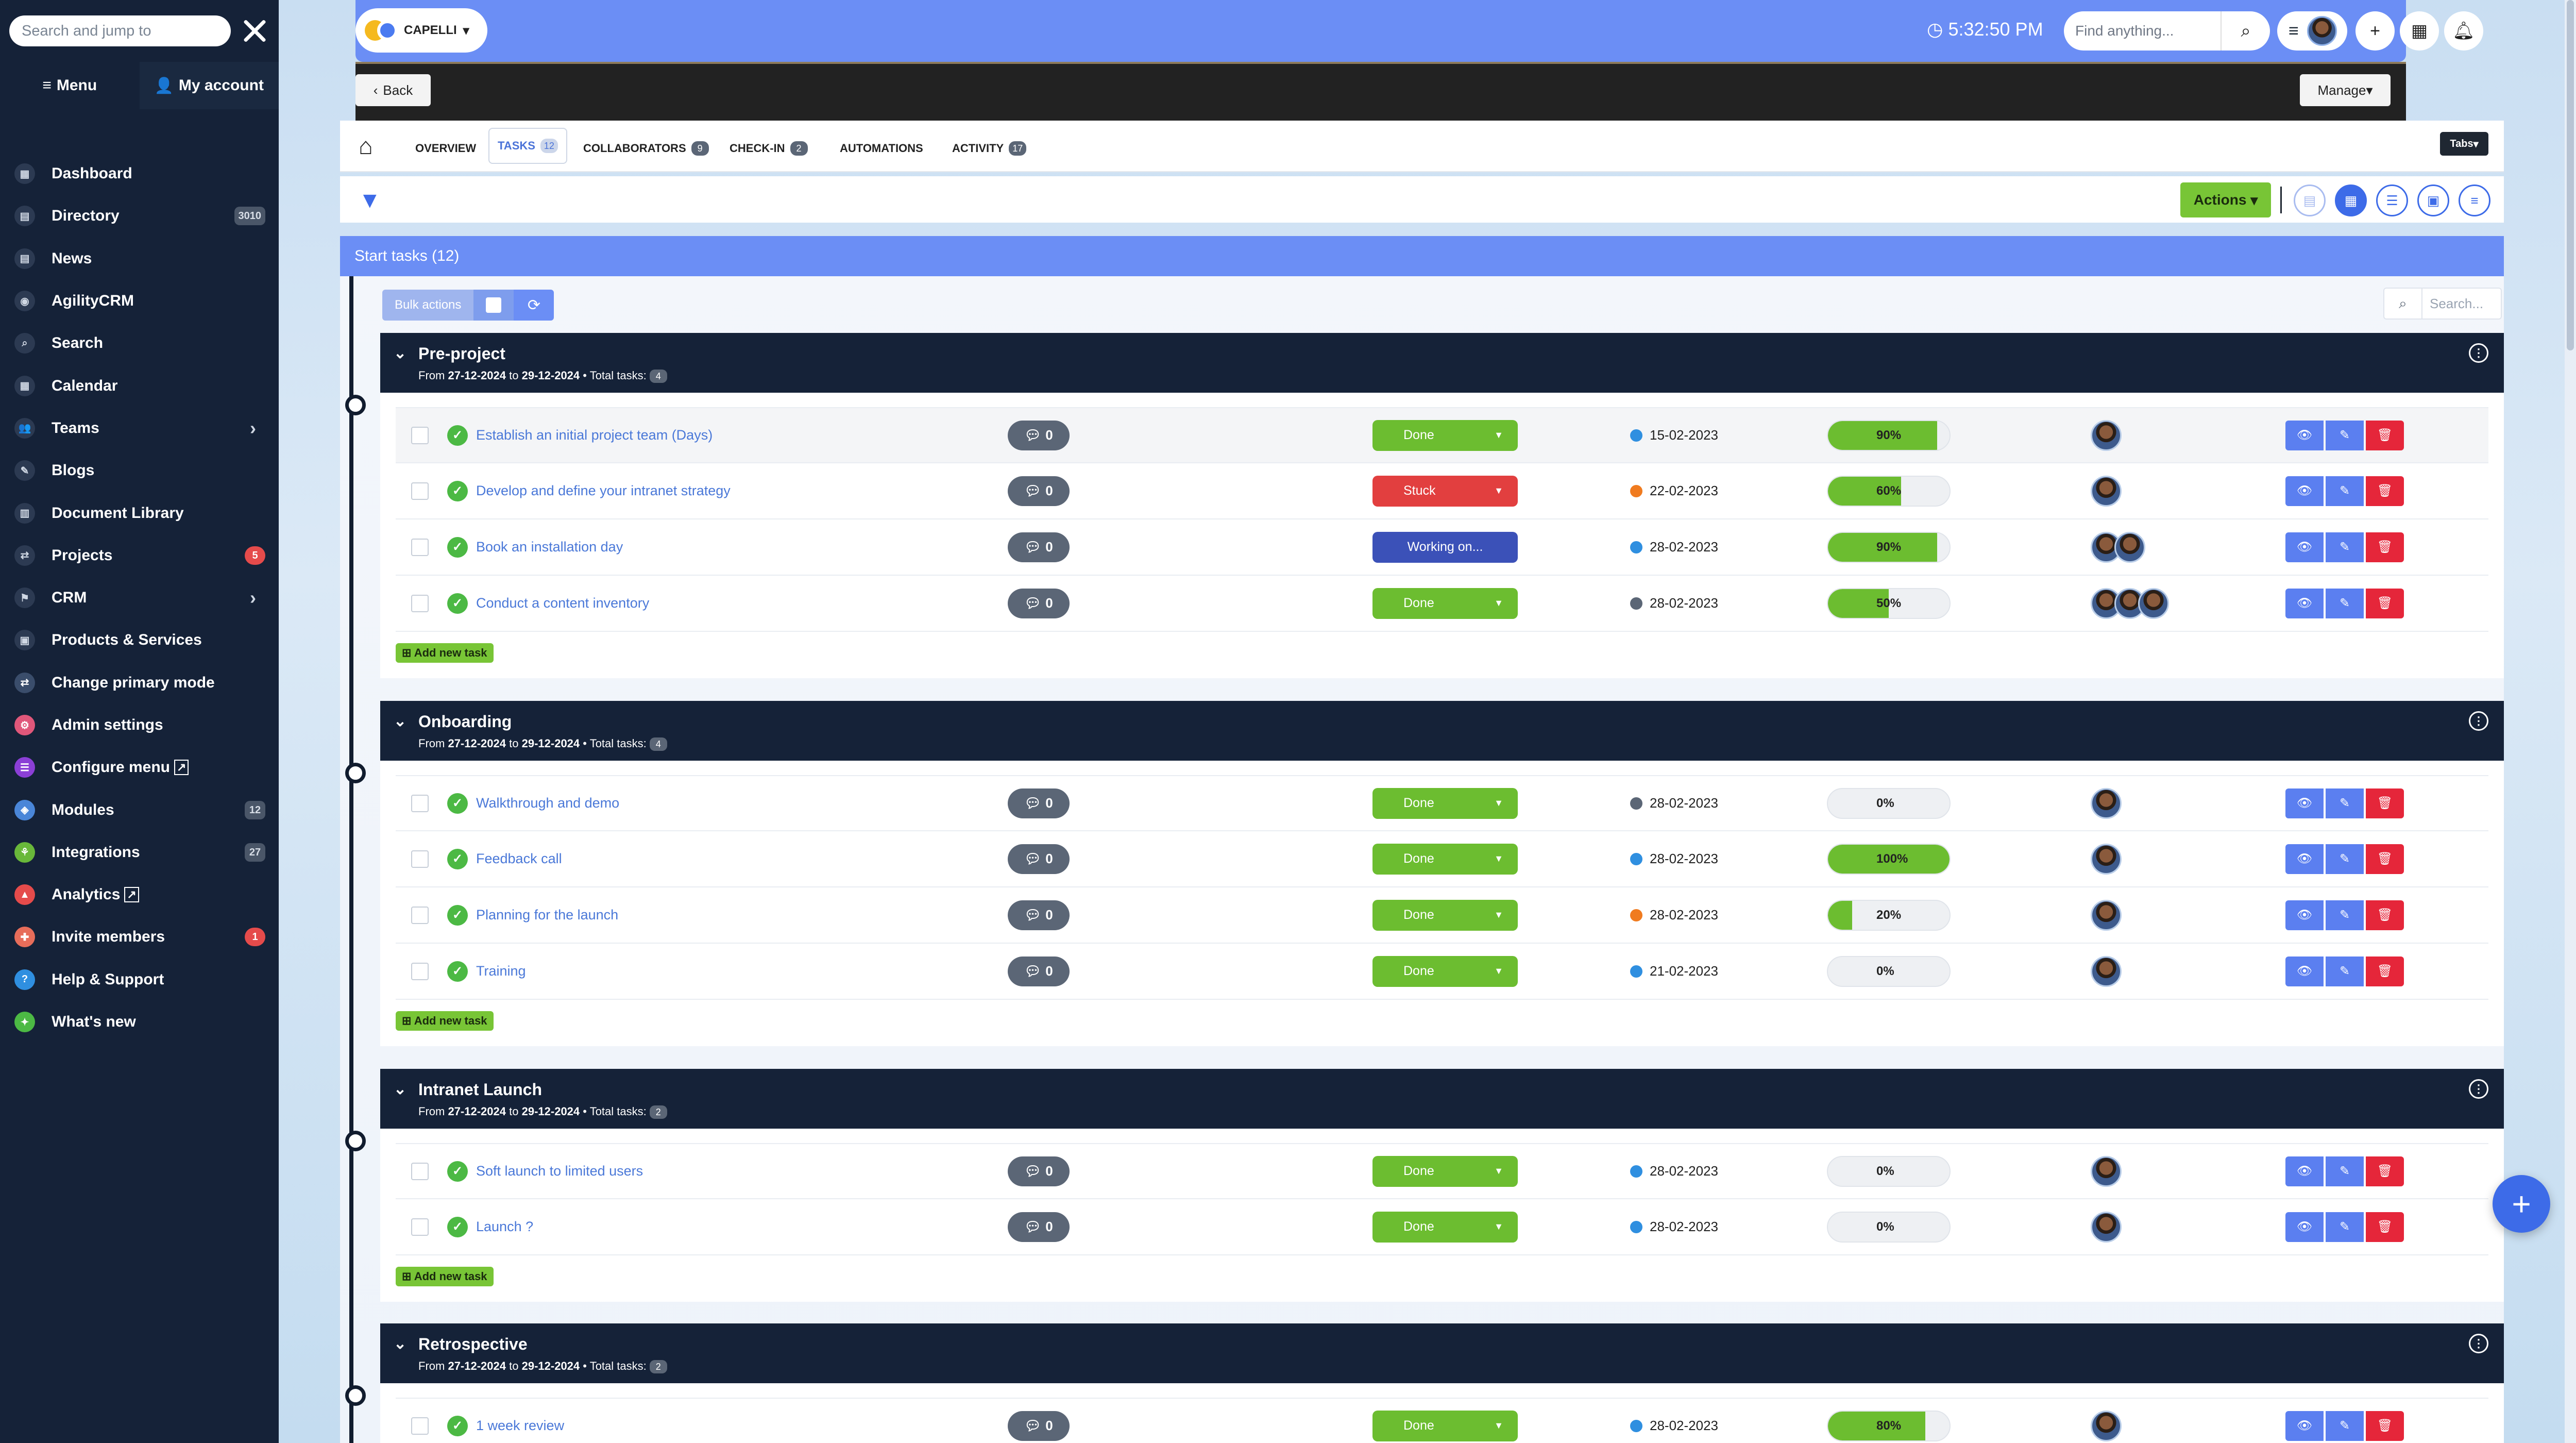 This screenshot has width=2576, height=1443. What do you see at coordinates (139, 470) in the screenshot?
I see `sidebar-item-blogs: ✎ Blogs` at bounding box center [139, 470].